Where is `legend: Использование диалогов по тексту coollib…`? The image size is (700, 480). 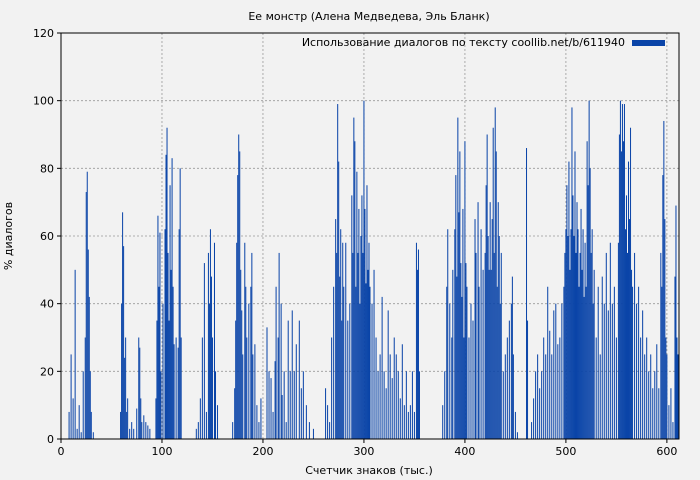
legend: Использование диалогов по тексту coollib… is located at coordinates (483, 42).